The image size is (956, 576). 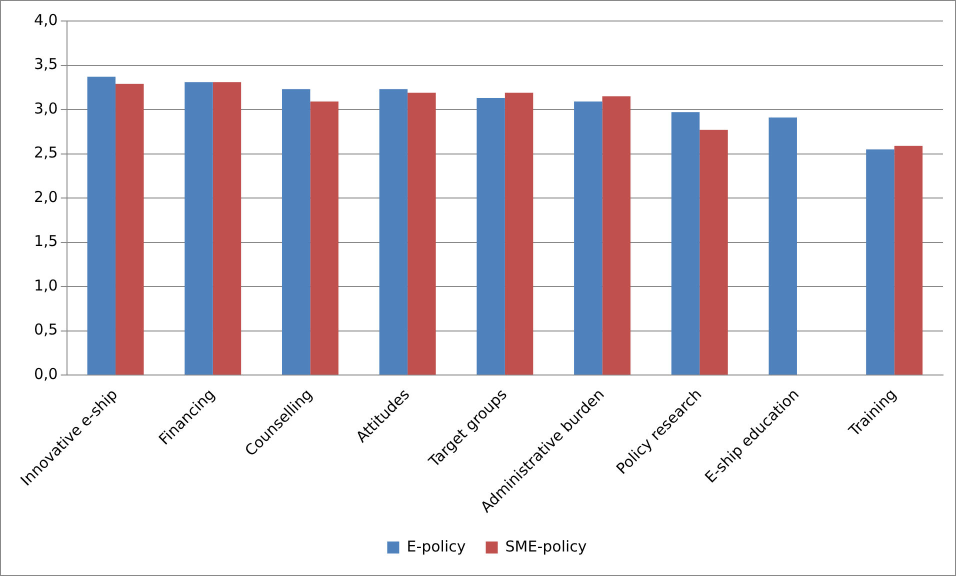 I want to click on y-tick-label: 2,5, so click(x=46, y=153).